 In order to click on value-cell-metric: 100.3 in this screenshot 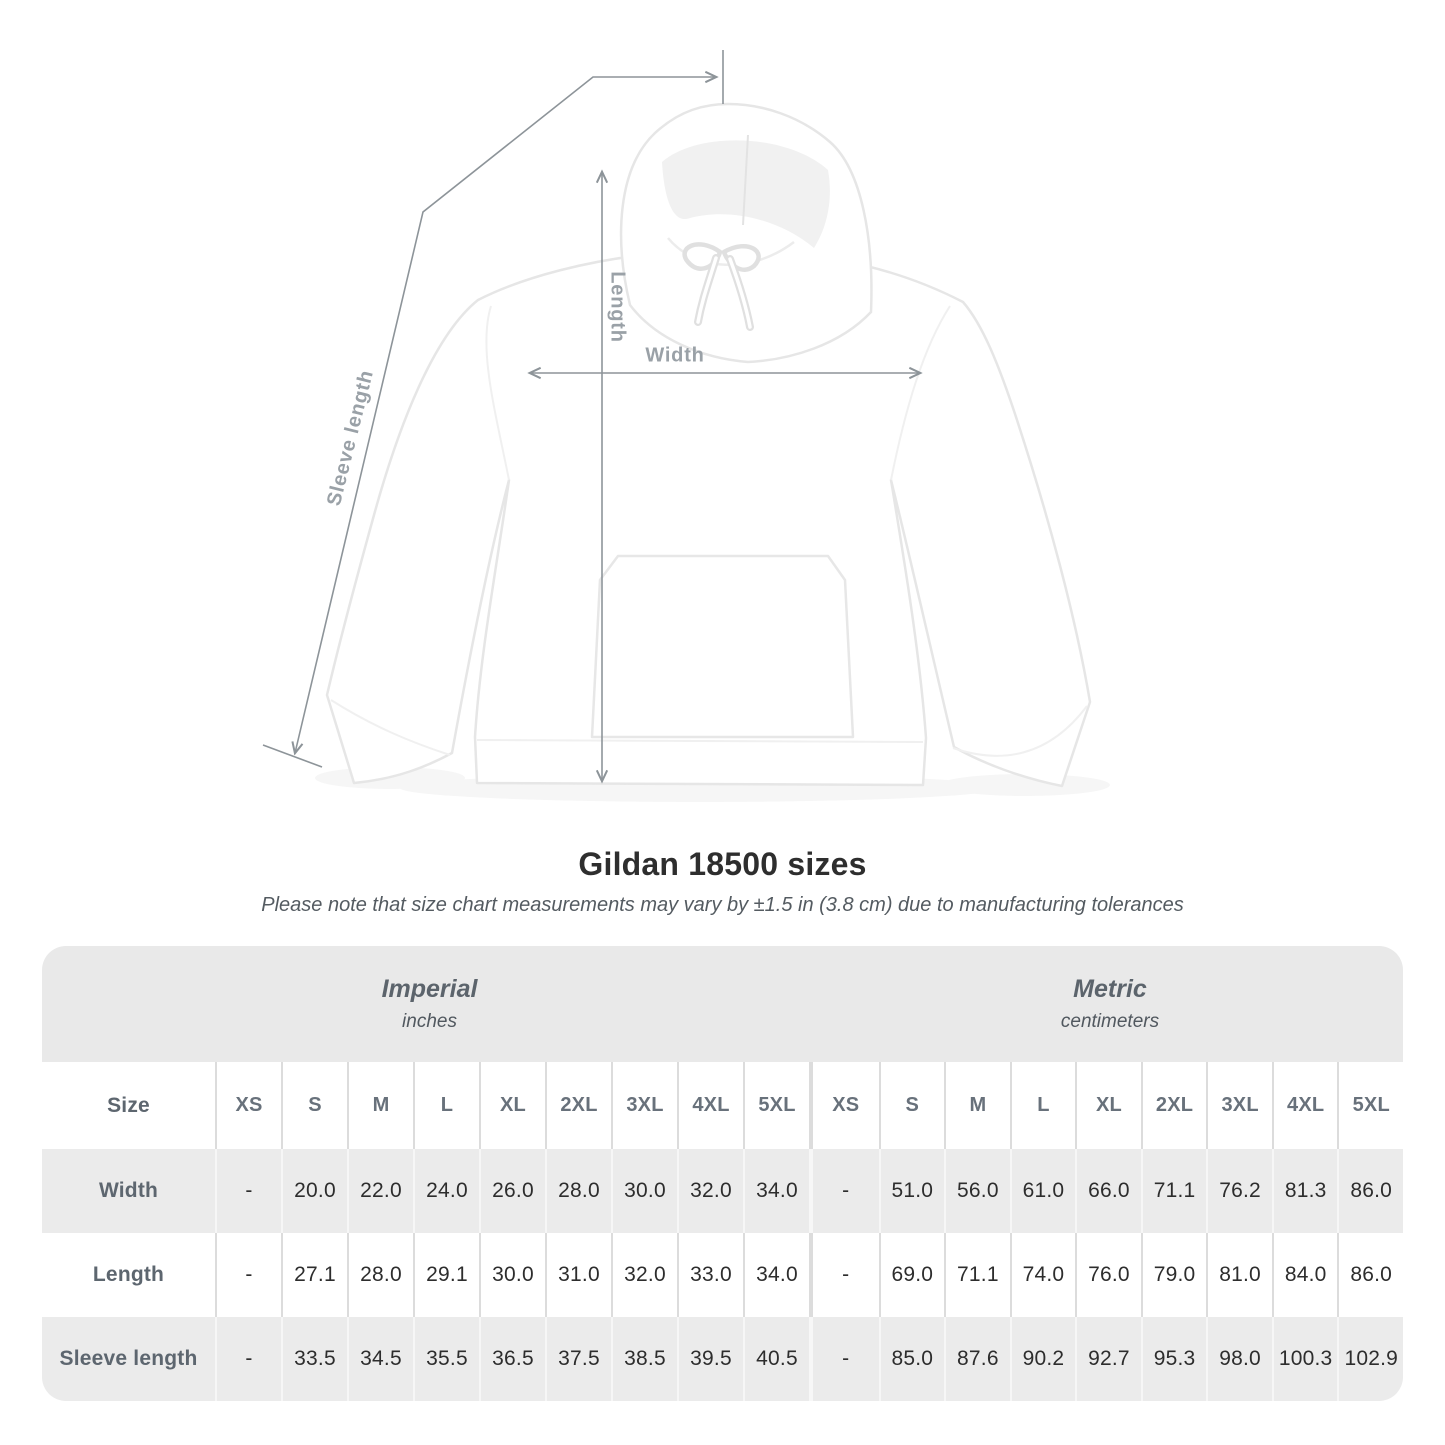, I will do `click(1304, 1359)`.